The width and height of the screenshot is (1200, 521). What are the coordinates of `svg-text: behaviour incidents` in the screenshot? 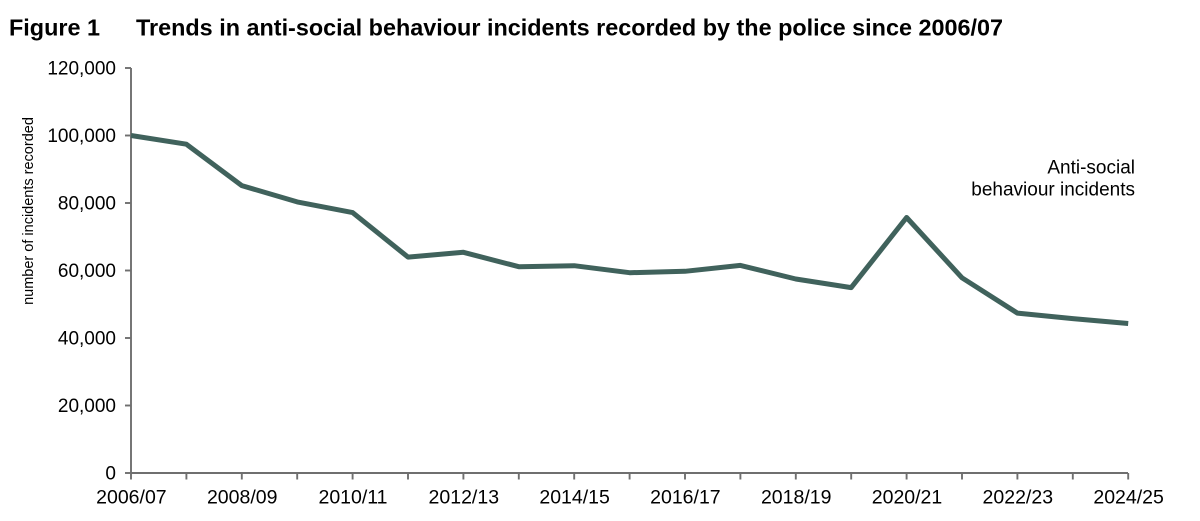 It's located at (1053, 190).